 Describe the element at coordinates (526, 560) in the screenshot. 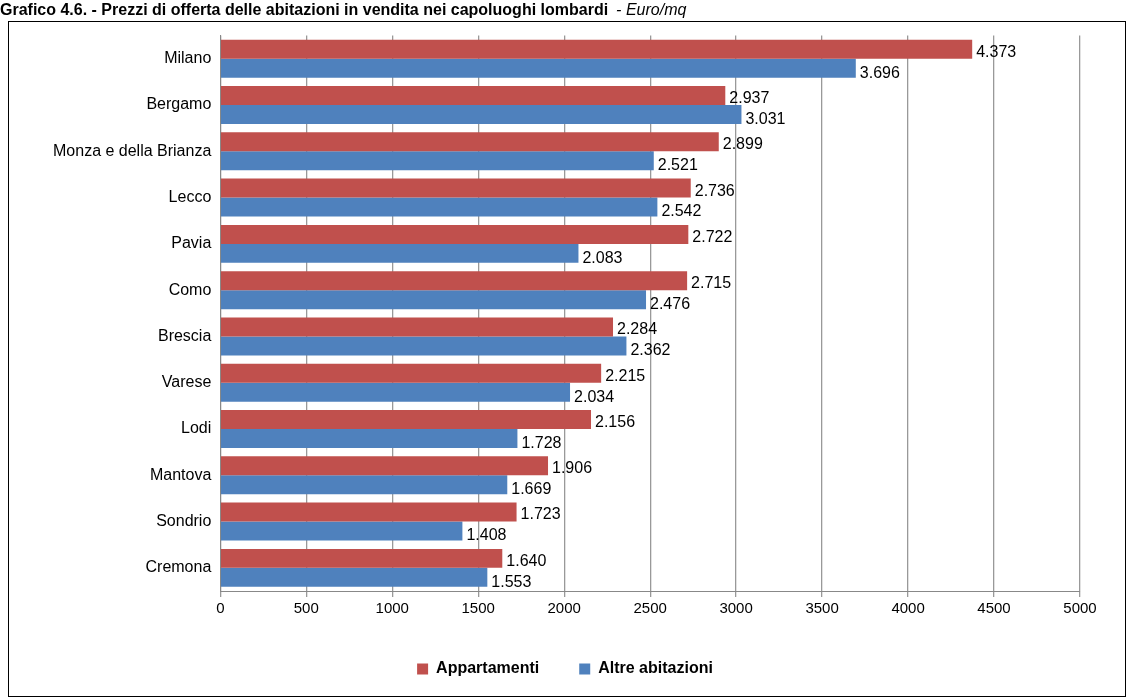

I see `data-label: 1.640` at that location.